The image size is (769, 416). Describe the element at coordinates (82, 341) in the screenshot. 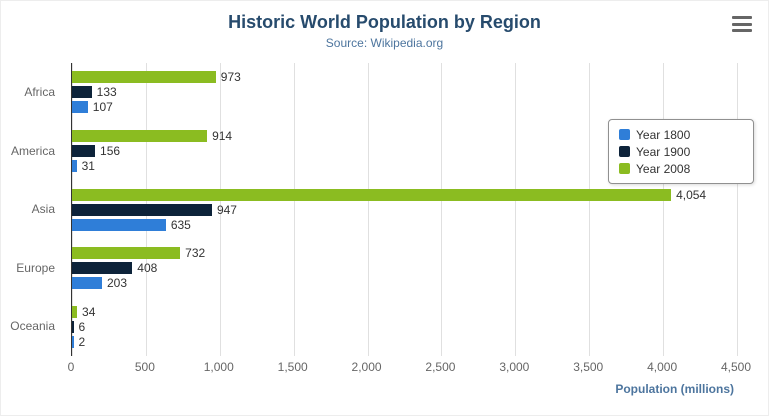

I see `bar-value-label: 2` at that location.